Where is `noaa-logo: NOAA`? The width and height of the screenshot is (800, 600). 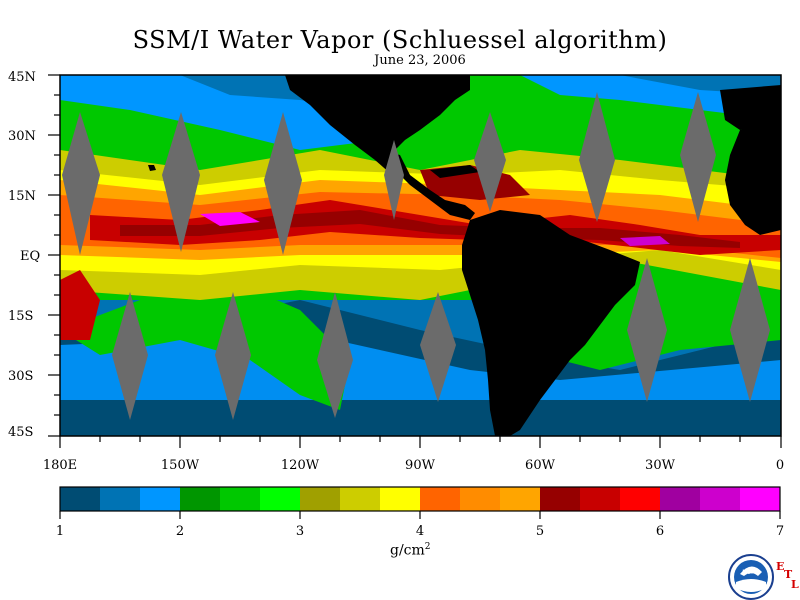
noaa-logo: NOAA is located at coordinates (751, 577).